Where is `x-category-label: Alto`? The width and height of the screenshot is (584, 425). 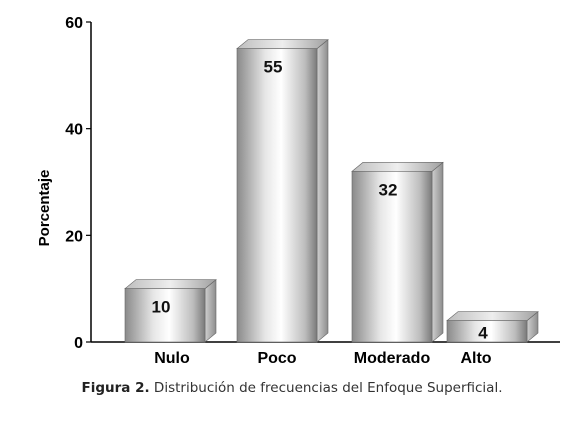
x-category-label: Alto is located at coordinates (475, 358).